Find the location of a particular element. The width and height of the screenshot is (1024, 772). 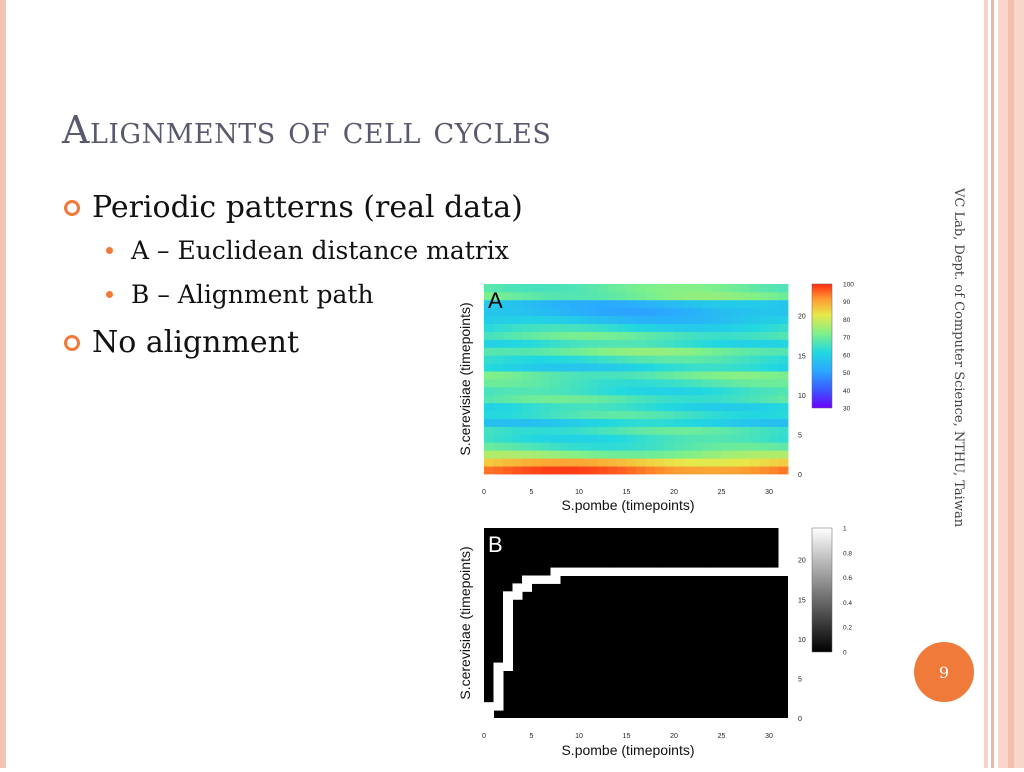

x-axis-ticks: 0 5 10 15 20 25 30 is located at coordinates (627, 492).